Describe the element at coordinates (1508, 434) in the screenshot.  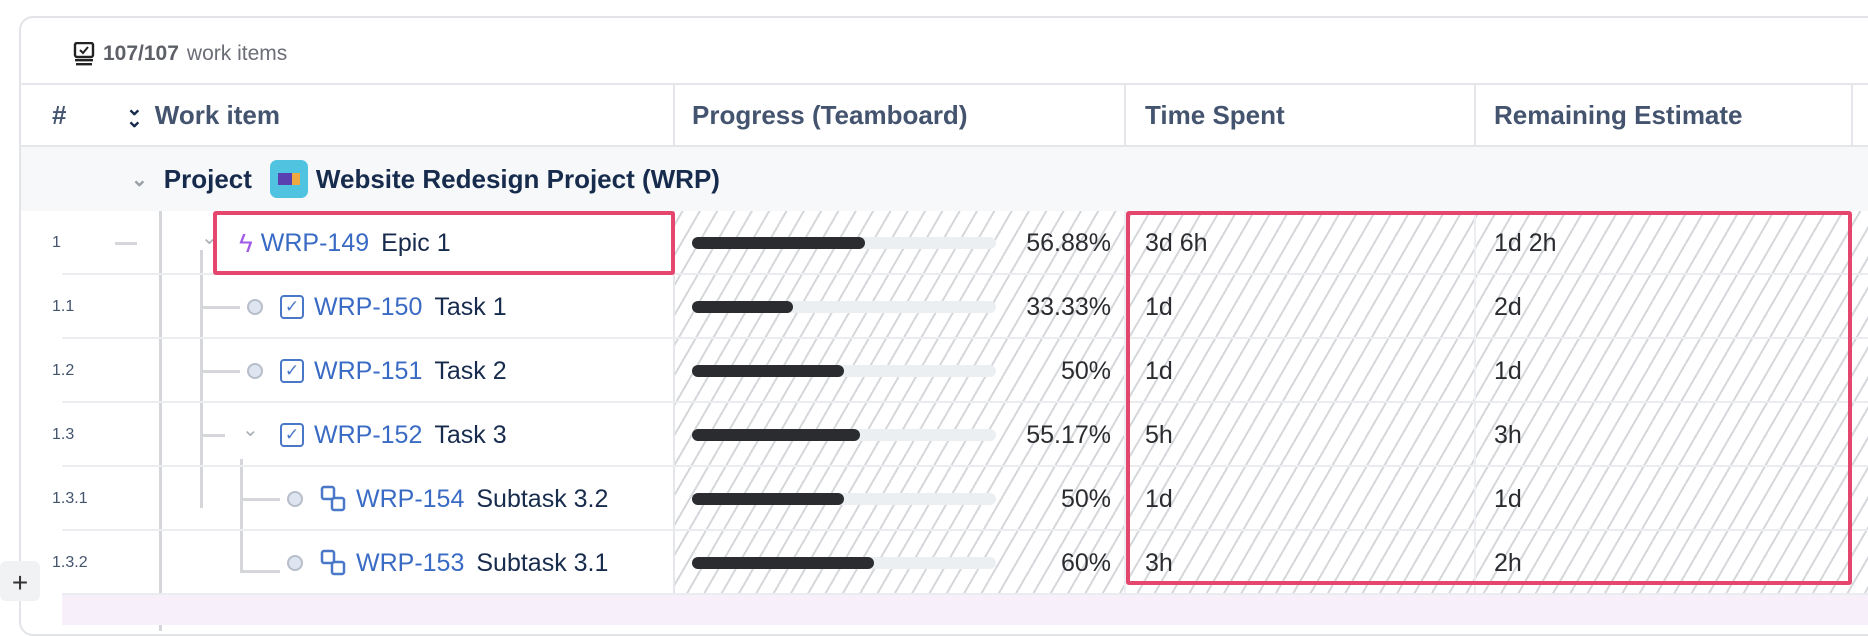
I see `remaining-estimate-cell: 3h` at that location.